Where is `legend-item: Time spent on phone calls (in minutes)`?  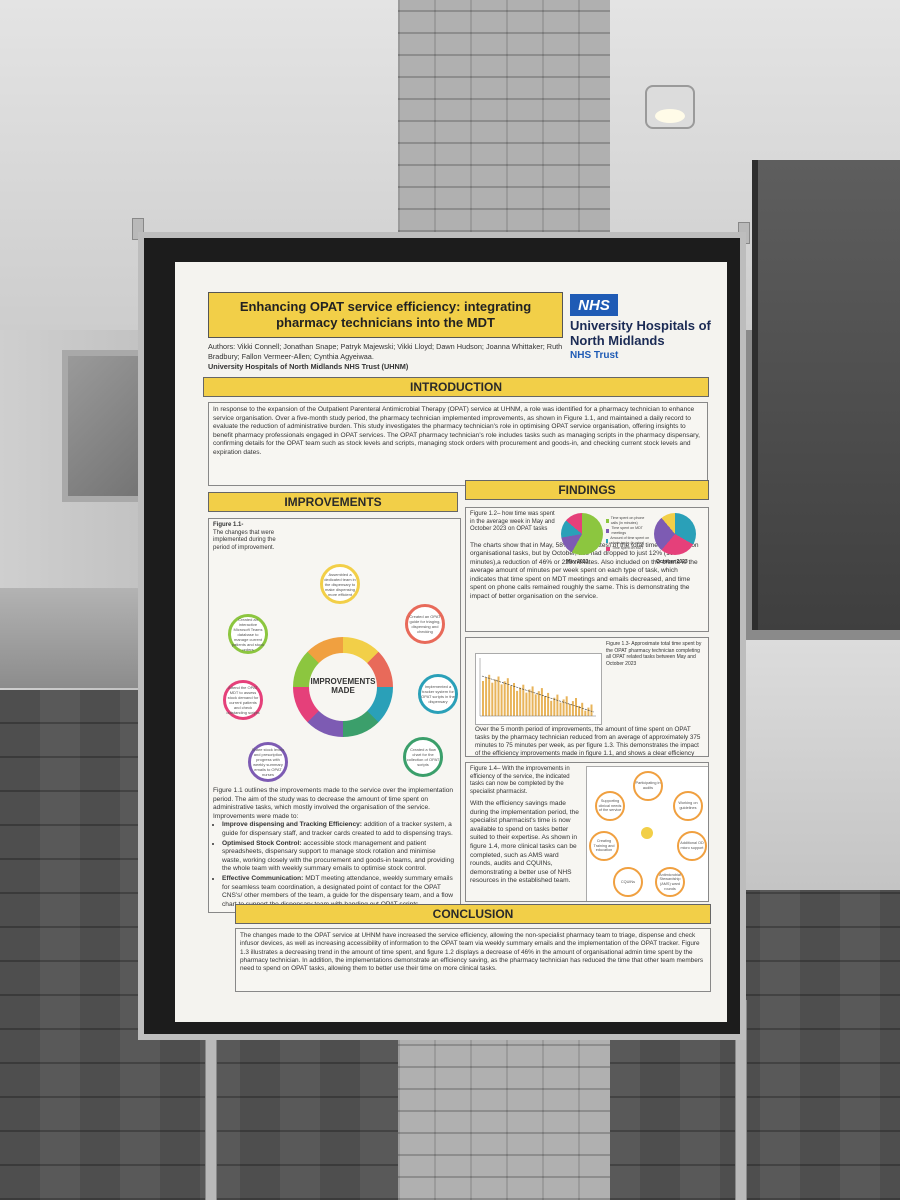 legend-item: Time spent on phone calls (in minutes) is located at coordinates (629, 521).